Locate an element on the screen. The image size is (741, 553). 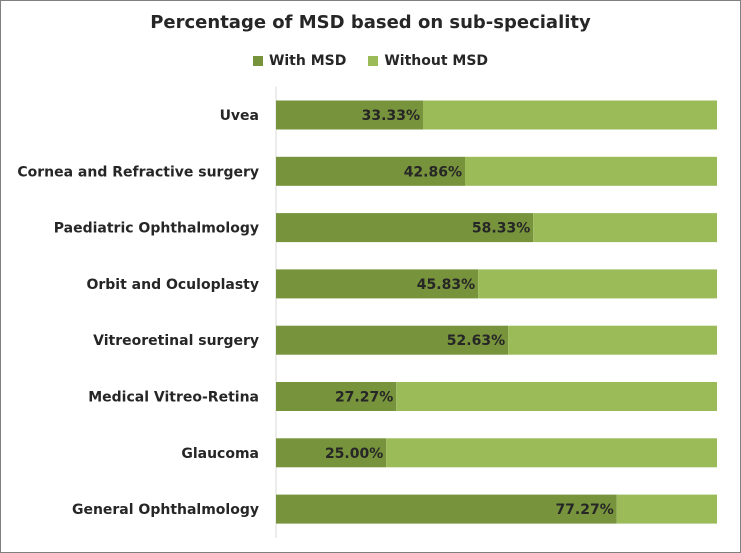
data-label-with-msd: 27.27% is located at coordinates (364, 398).